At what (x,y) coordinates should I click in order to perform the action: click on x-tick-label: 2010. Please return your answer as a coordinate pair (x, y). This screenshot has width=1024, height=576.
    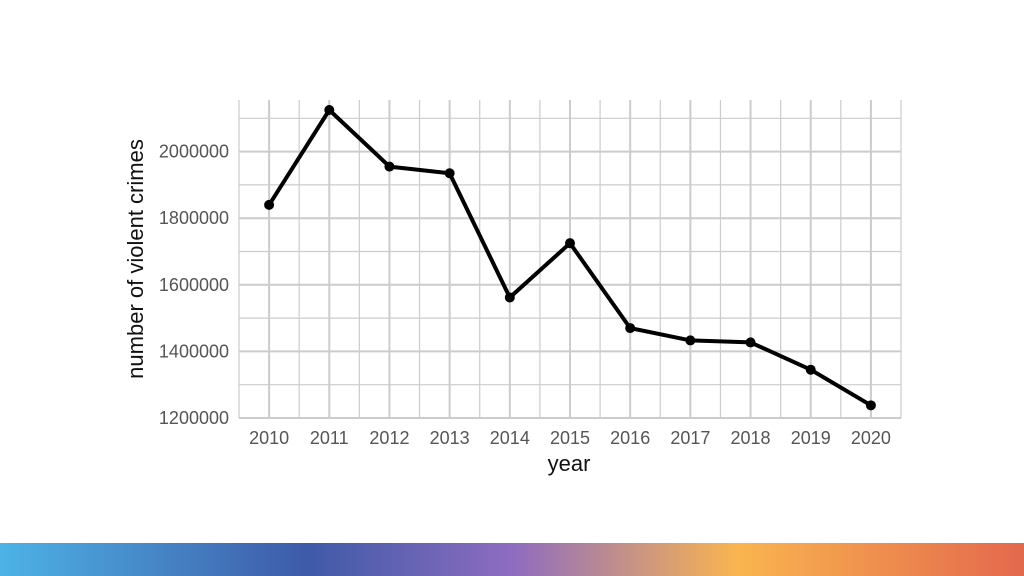
    Looking at the image, I should click on (269, 438).